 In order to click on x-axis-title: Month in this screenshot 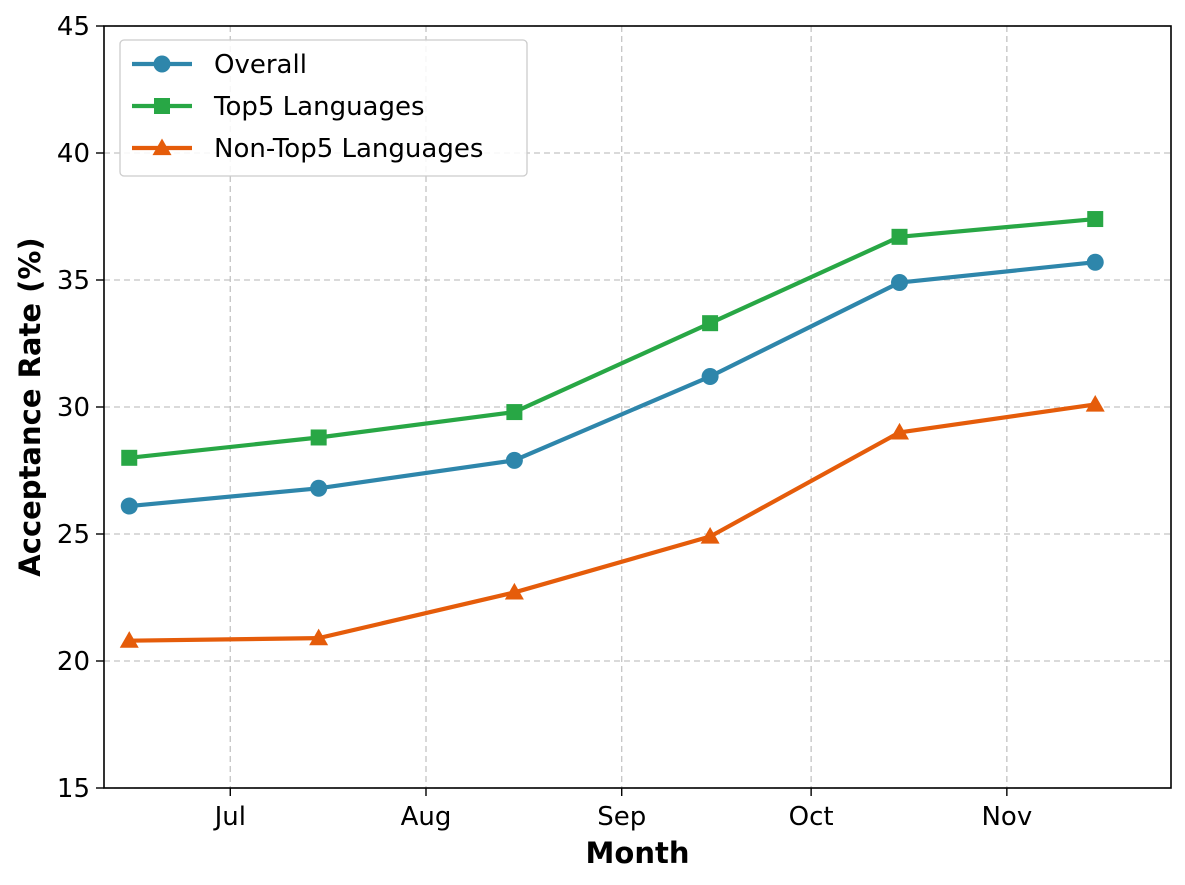, I will do `click(638, 853)`.